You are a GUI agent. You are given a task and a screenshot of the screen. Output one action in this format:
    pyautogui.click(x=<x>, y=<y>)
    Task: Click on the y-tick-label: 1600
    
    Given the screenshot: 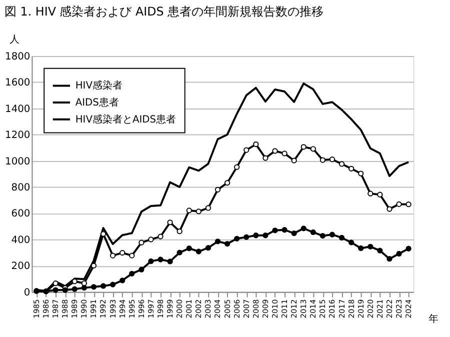 What is the action you would take?
    pyautogui.click(x=17, y=83)
    